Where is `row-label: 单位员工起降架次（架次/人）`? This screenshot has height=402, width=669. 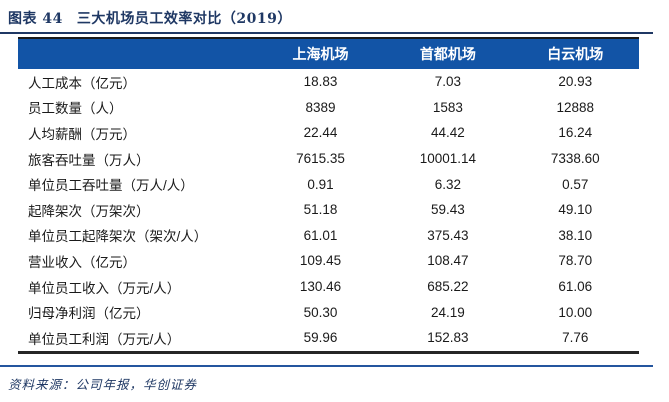 row-label: 单位员工起降架次（架次/人） is located at coordinates (137, 235).